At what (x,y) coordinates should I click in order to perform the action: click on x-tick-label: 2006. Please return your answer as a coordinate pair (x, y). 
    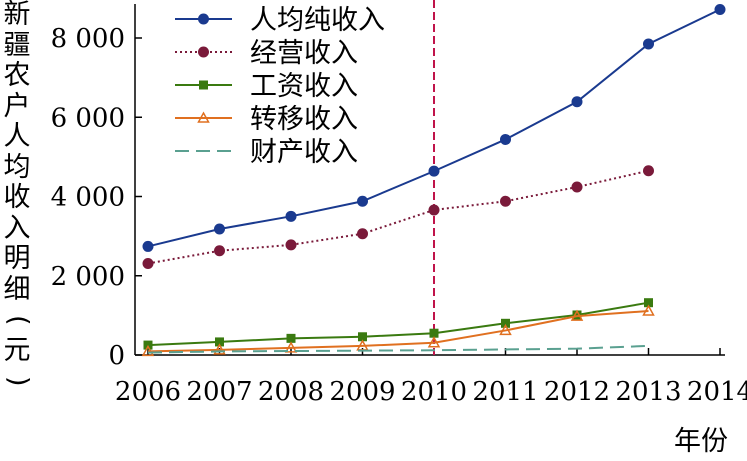
    Looking at the image, I should click on (148, 392).